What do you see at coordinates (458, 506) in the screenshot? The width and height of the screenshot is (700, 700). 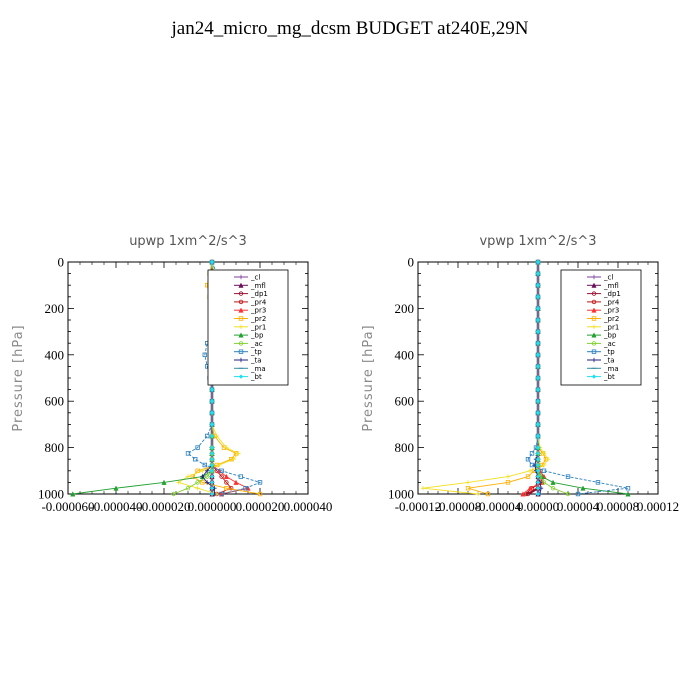 I see `x-tick-label: -0.00008` at bounding box center [458, 506].